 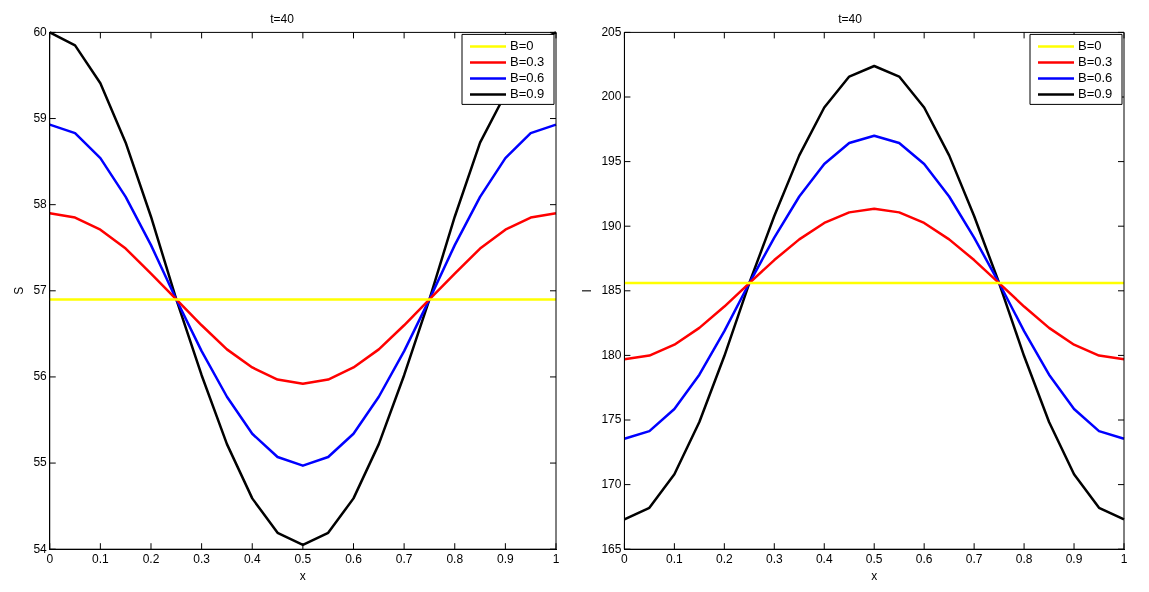 What do you see at coordinates (40, 462) in the screenshot?
I see `y-tick-label: 55` at bounding box center [40, 462].